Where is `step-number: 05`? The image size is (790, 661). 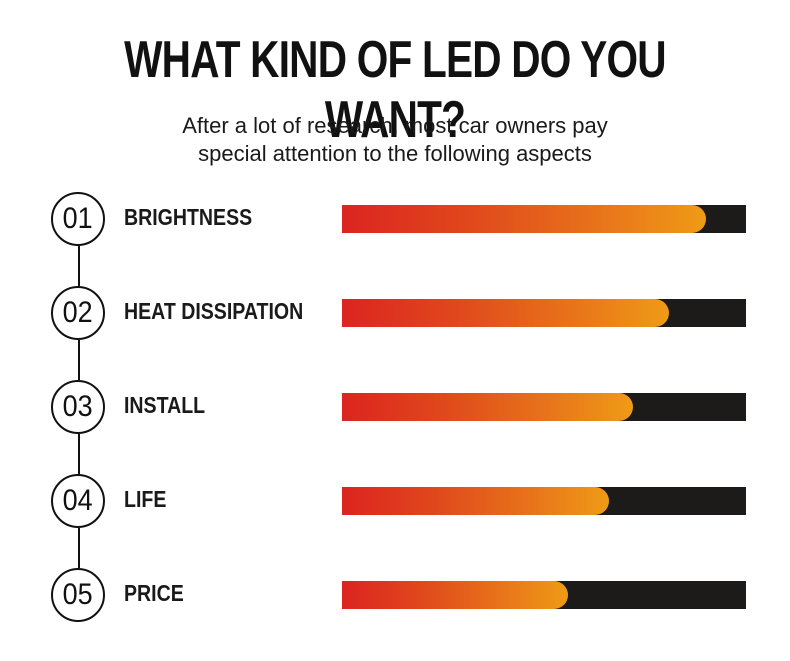 step-number: 05 is located at coordinates (78, 594).